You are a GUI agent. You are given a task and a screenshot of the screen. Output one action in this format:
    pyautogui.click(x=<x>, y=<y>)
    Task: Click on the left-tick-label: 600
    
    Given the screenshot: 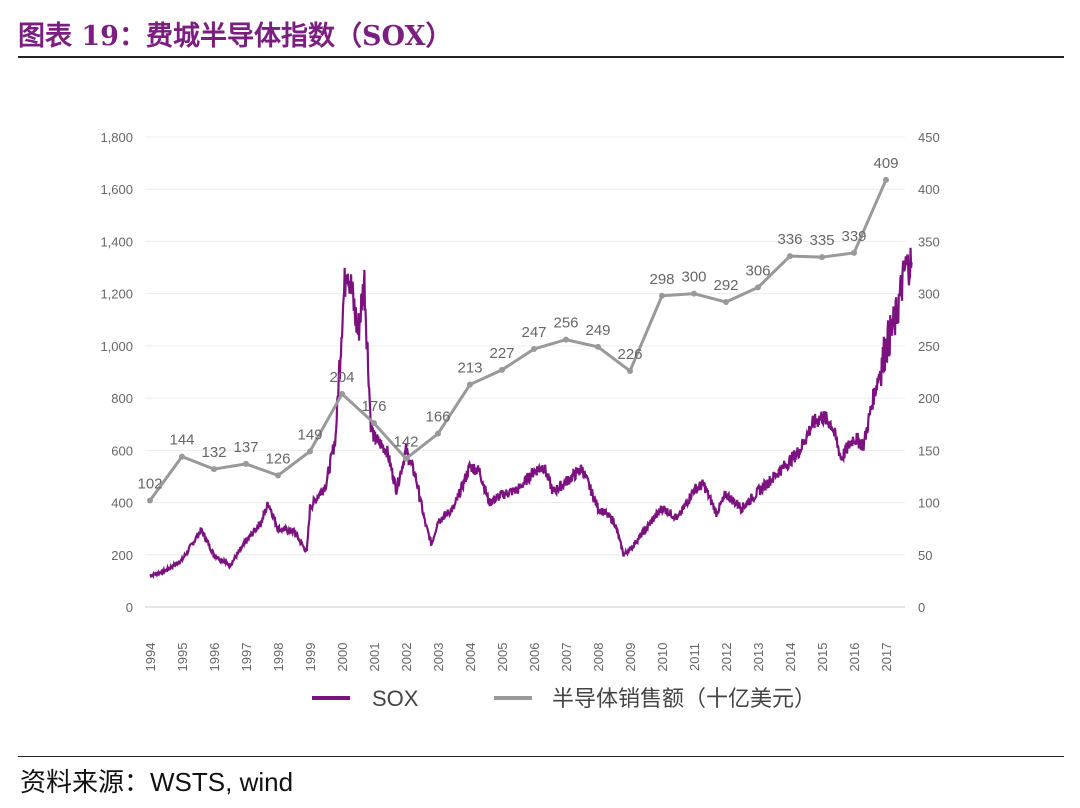 What is the action you would take?
    pyautogui.click(x=122, y=450)
    